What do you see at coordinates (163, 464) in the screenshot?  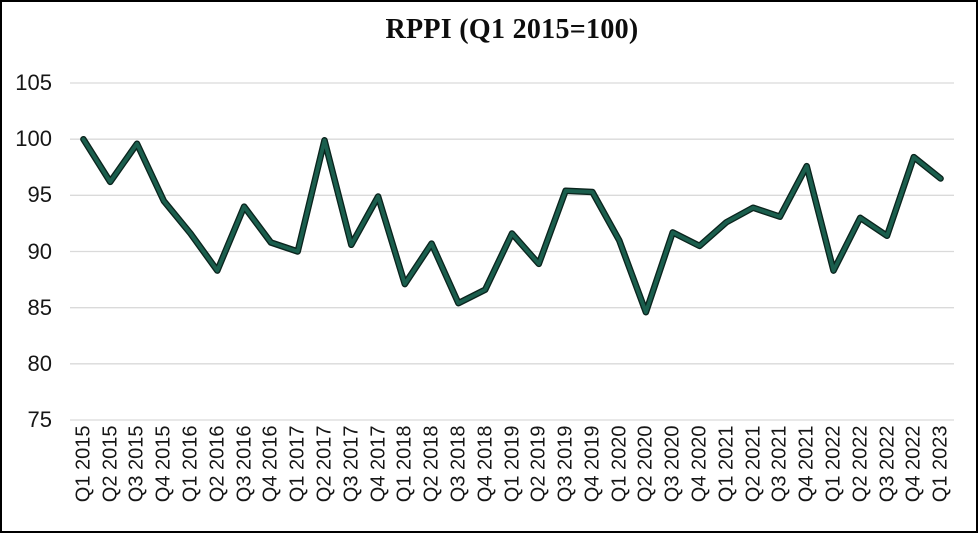 I see `x-tick-label: Q4 2015` at bounding box center [163, 464].